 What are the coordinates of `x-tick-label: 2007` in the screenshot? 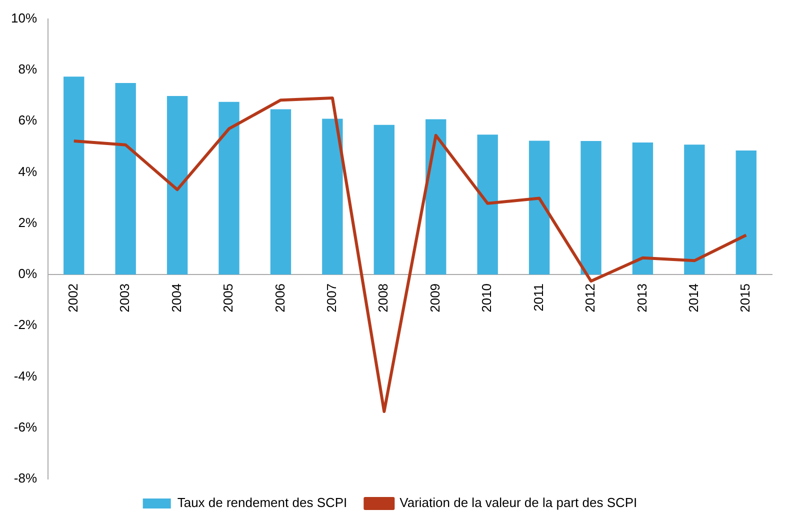 It's located at (332, 297).